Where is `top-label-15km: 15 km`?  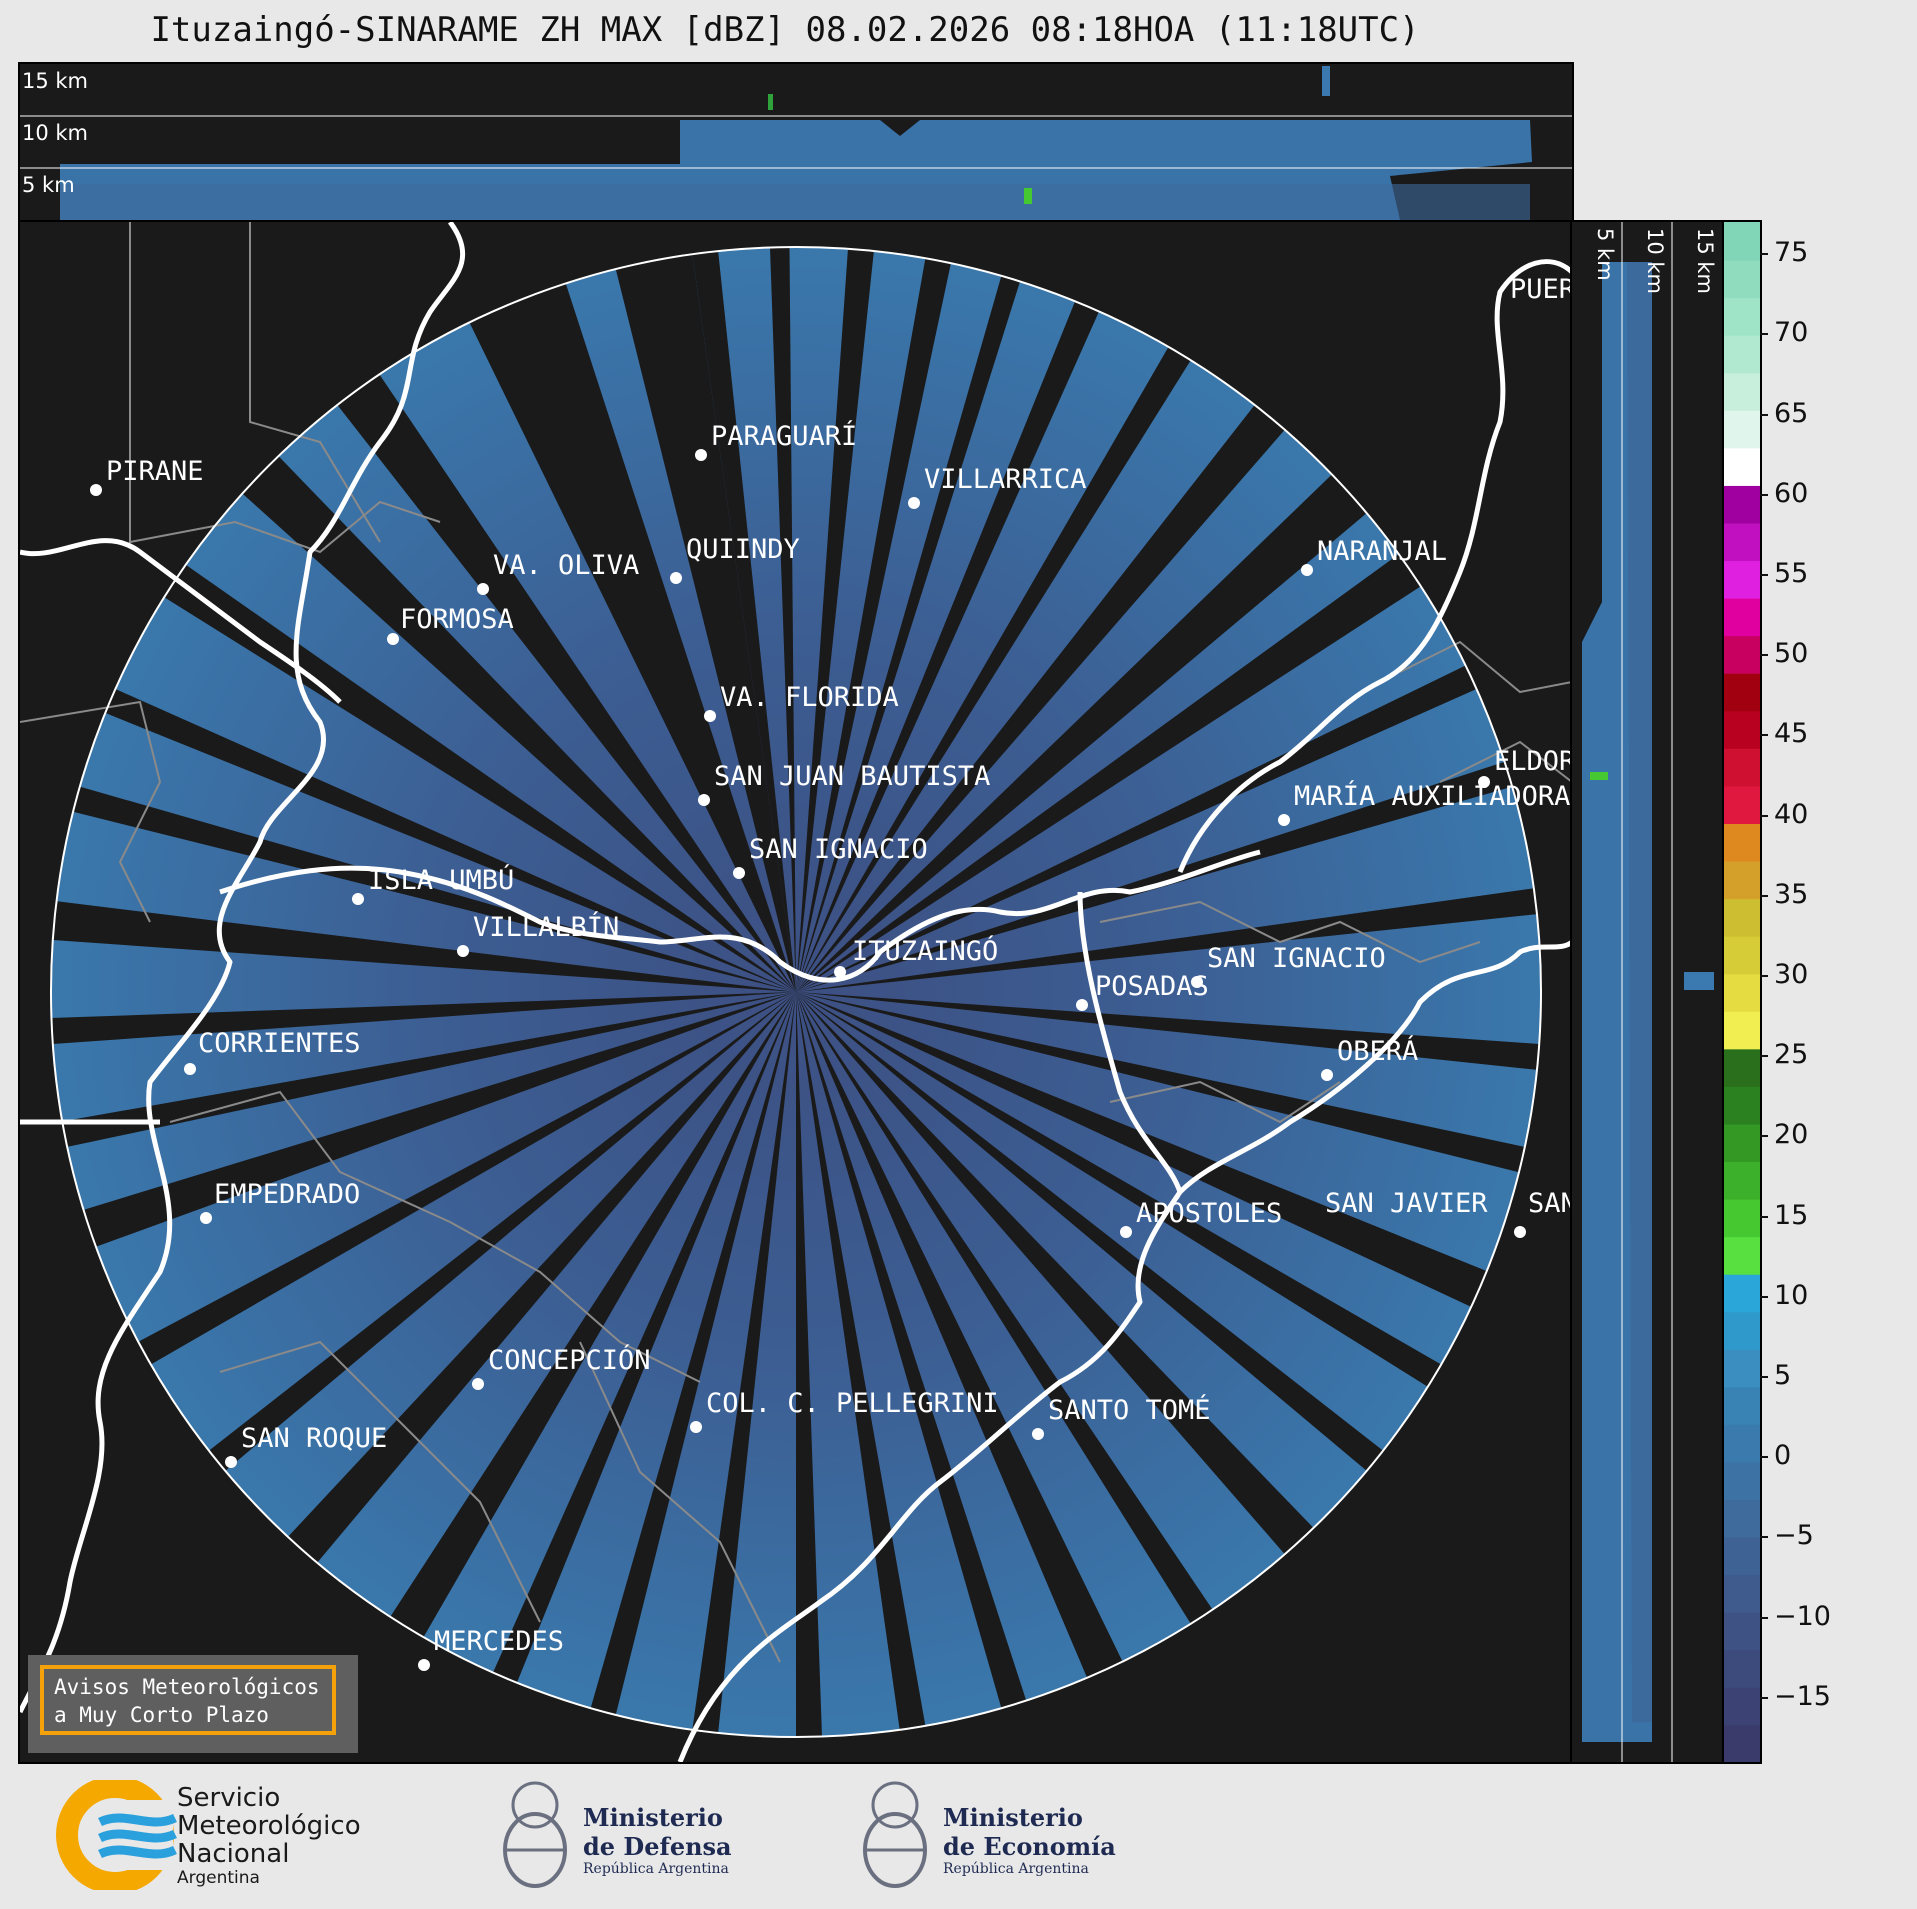 top-label-15km: 15 km is located at coordinates (55, 81).